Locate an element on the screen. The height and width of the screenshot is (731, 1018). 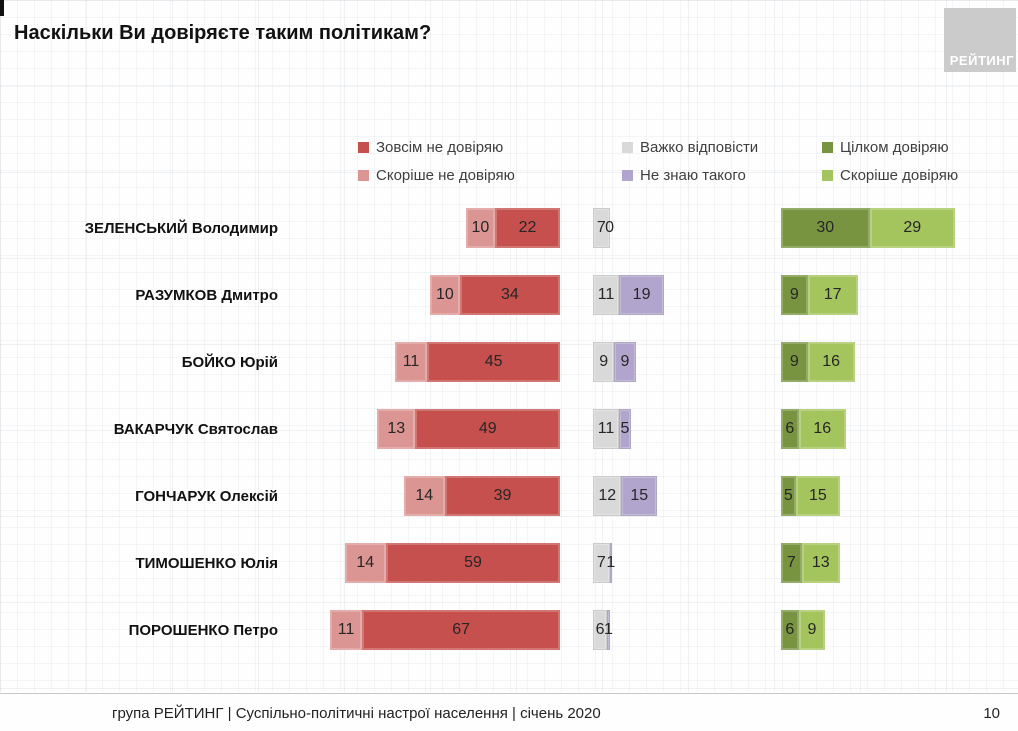
bar-panel: 12 15 is located at coordinates (625, 496).